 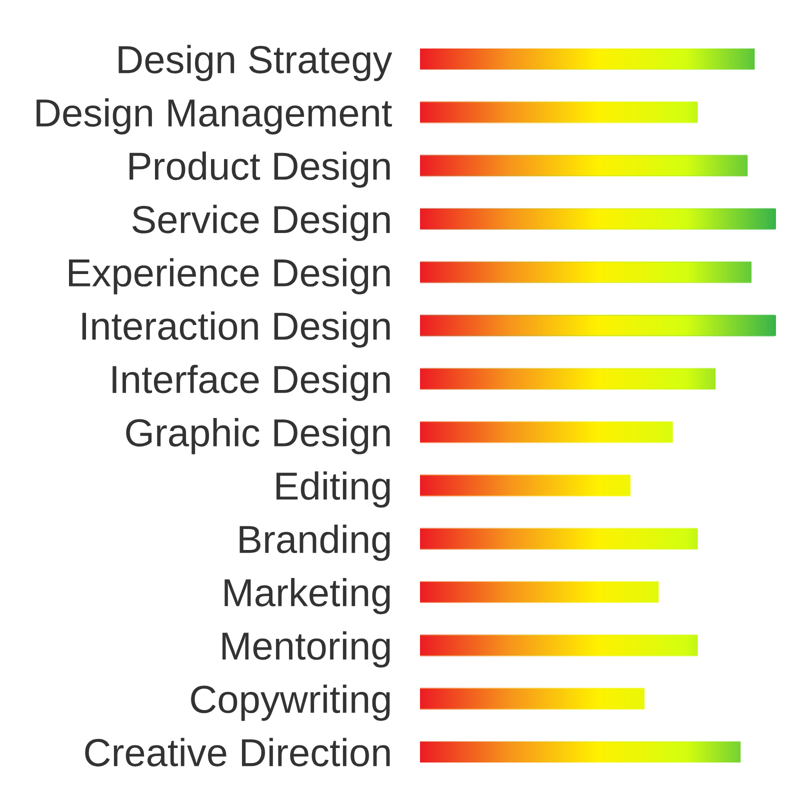 I want to click on y-tick-label: Interaction Design, so click(x=236, y=329).